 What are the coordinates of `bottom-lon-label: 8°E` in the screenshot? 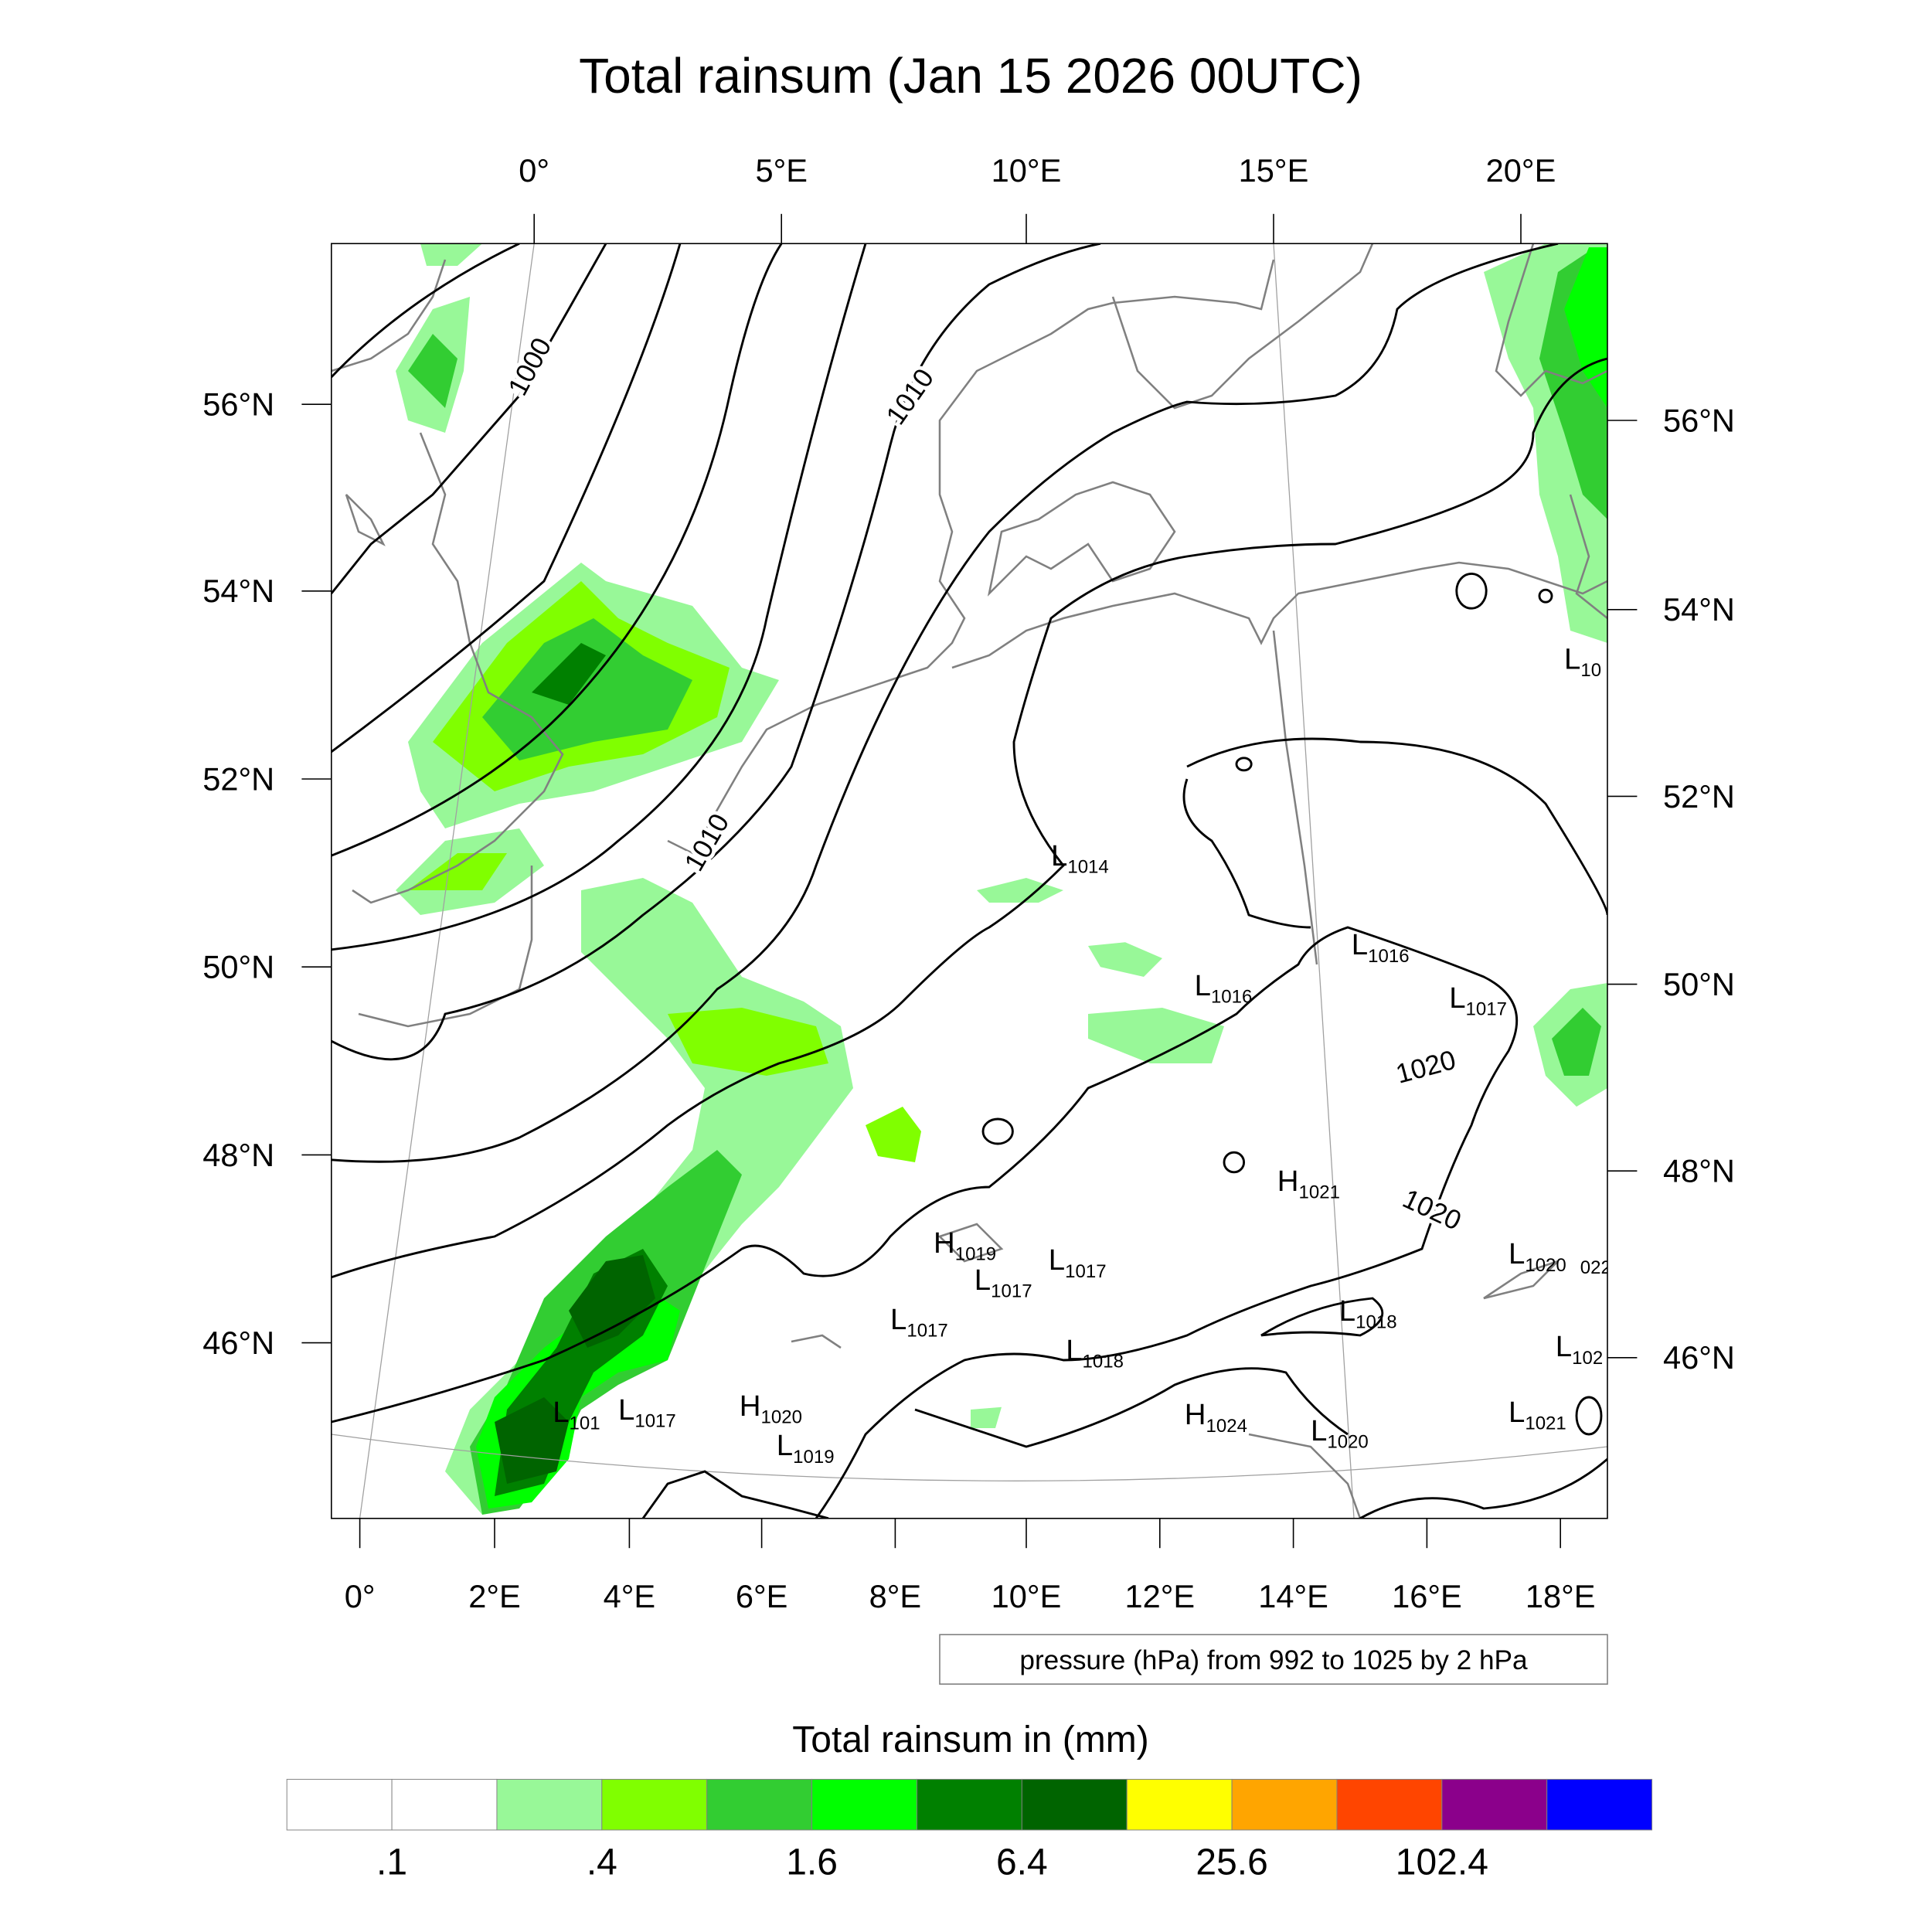 It's located at (896, 1596).